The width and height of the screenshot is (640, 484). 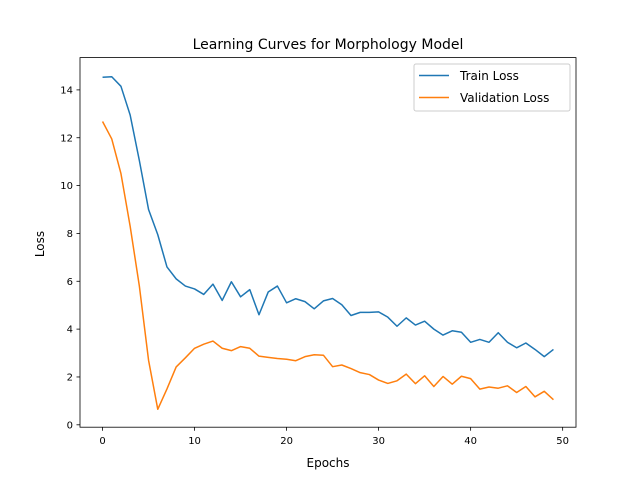 I want to click on x-tick-label: 40, so click(x=470, y=441).